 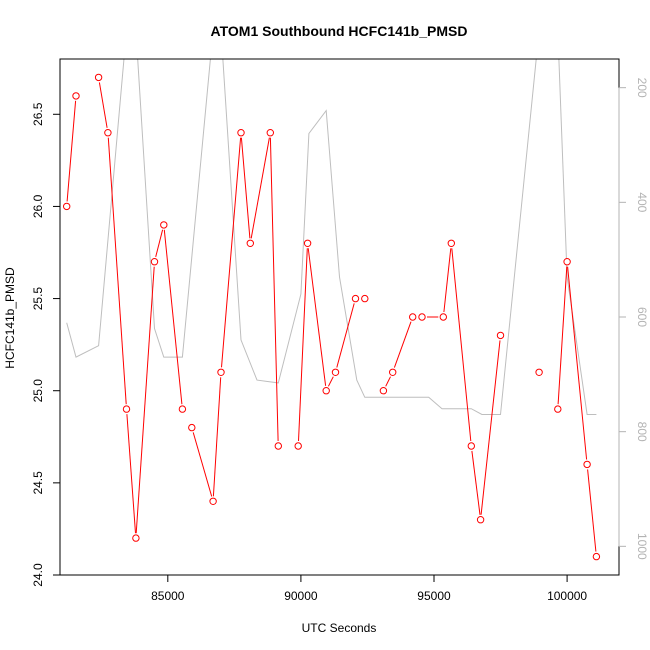 What do you see at coordinates (10, 318) in the screenshot?
I see `y-axis-label: HCFC141b_PMSD` at bounding box center [10, 318].